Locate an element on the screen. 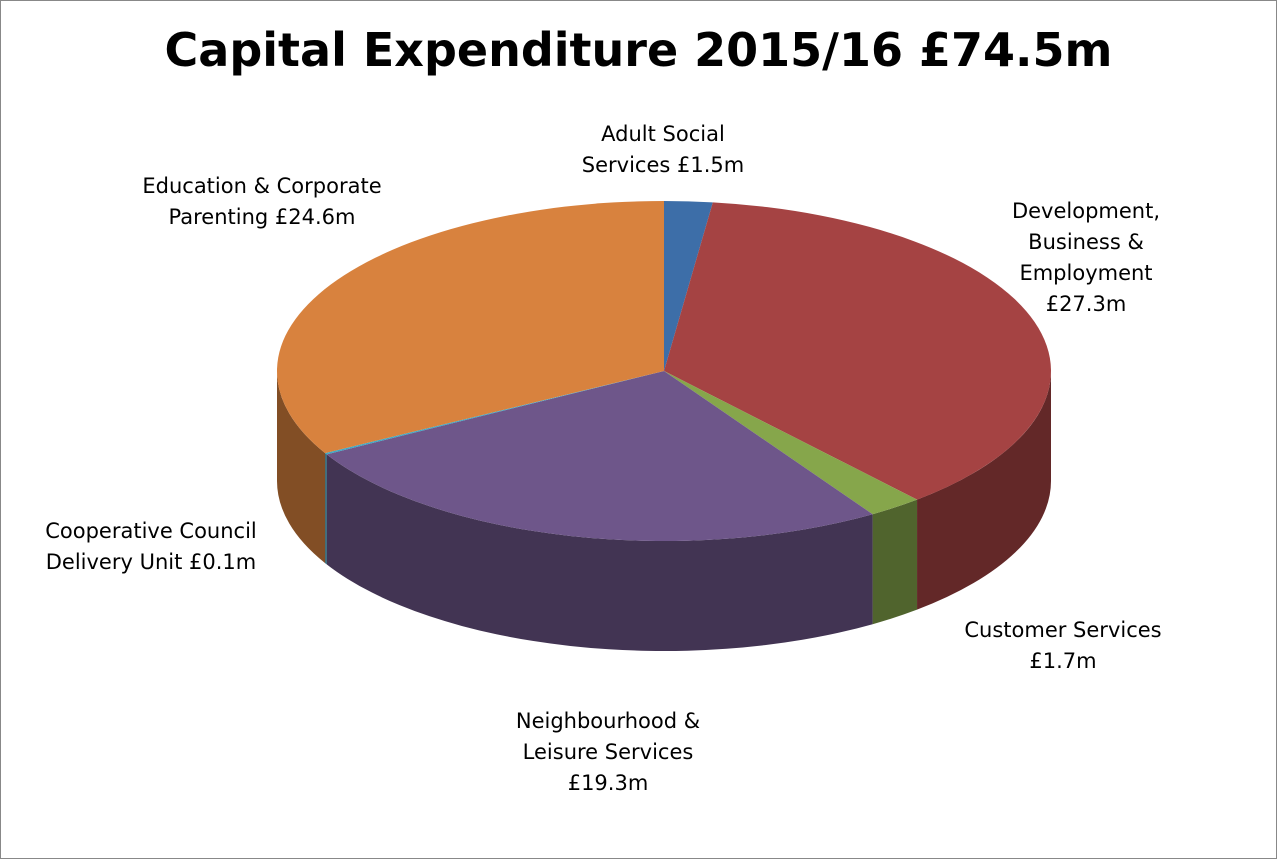 Image resolution: width=1277 pixels, height=859 pixels. data-label: Cooperative Council Delivery Unit £0.1m is located at coordinates (151, 547).